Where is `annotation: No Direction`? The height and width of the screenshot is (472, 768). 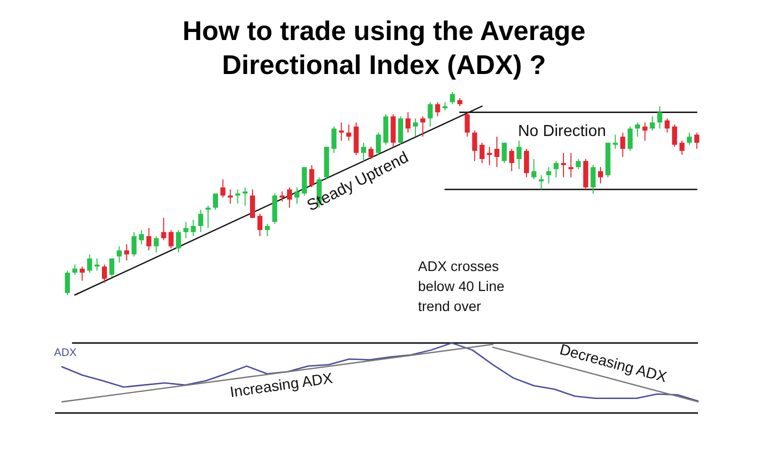 annotation: No Direction is located at coordinates (562, 131).